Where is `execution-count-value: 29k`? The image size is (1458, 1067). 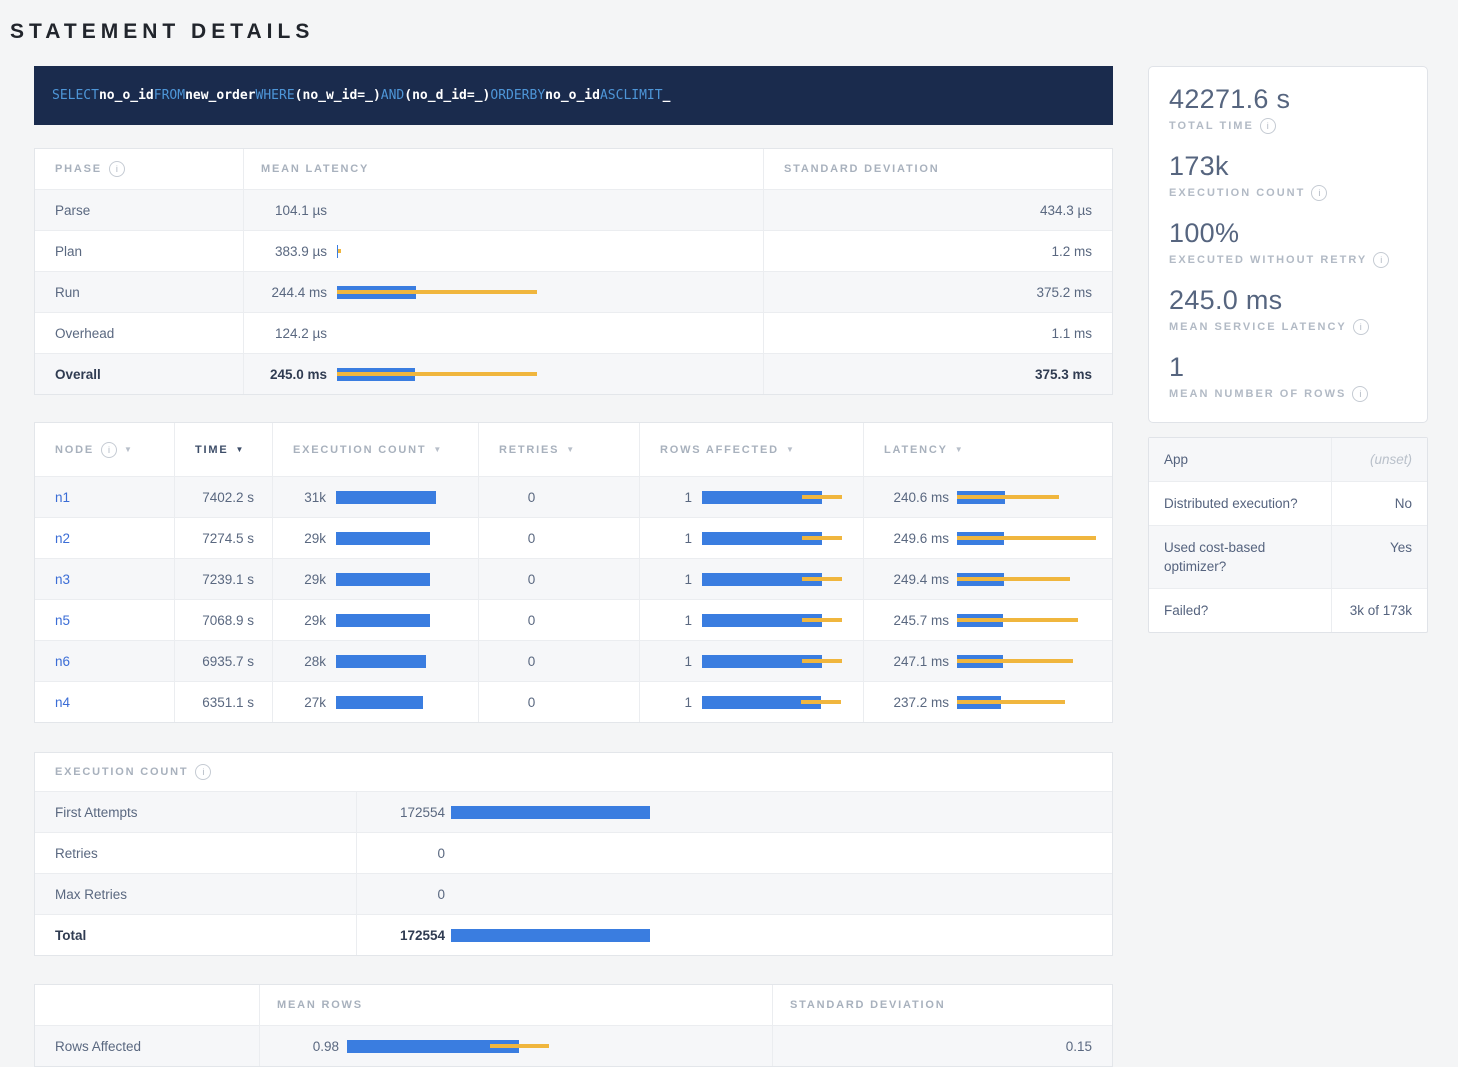 execution-count-value: 29k is located at coordinates (315, 620).